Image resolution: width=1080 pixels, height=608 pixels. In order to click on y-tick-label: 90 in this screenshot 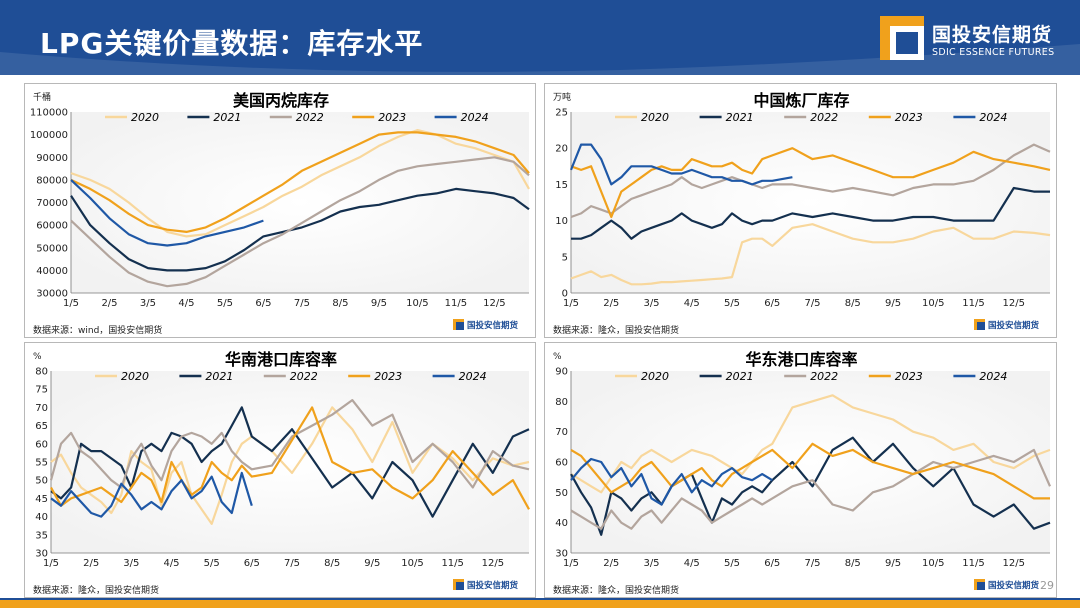, I will do `click(561, 372)`.